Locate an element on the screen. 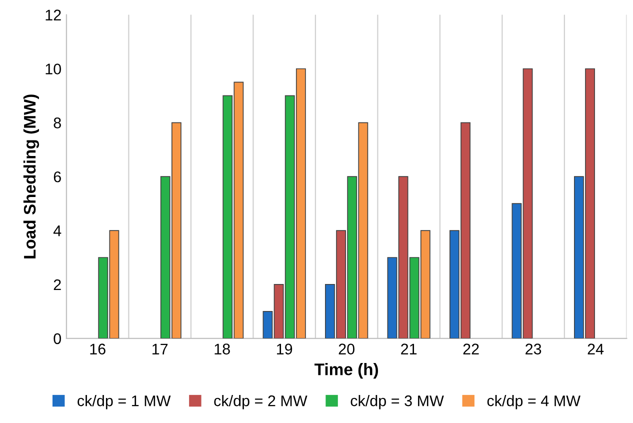 Image resolution: width=633 pixels, height=423 pixels. x-axis-title: Time (h) is located at coordinates (346, 371).